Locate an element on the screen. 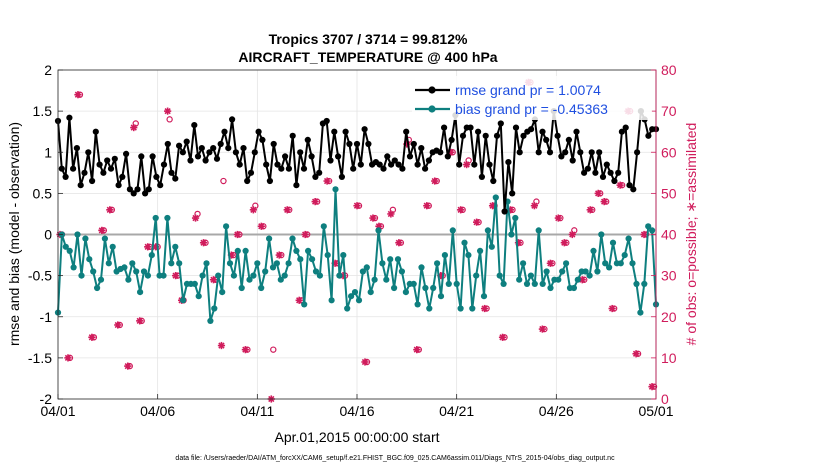  y-tick-label-left: -1 is located at coordinates (46, 317).